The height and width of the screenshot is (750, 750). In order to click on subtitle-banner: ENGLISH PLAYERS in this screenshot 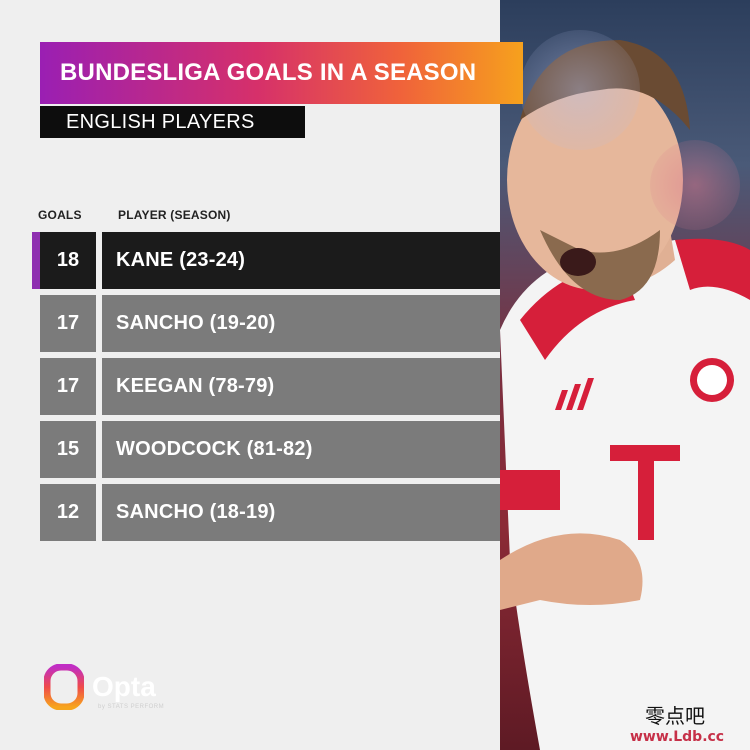, I will do `click(172, 122)`.